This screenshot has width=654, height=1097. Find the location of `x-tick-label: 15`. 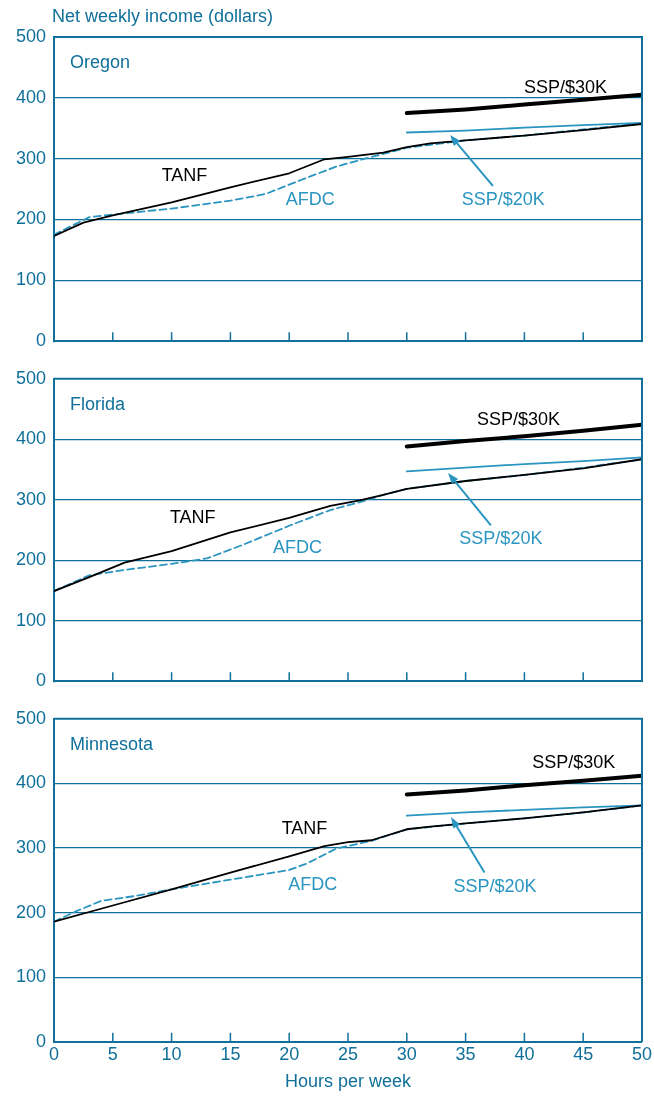

x-tick-label: 15 is located at coordinates (230, 1053).